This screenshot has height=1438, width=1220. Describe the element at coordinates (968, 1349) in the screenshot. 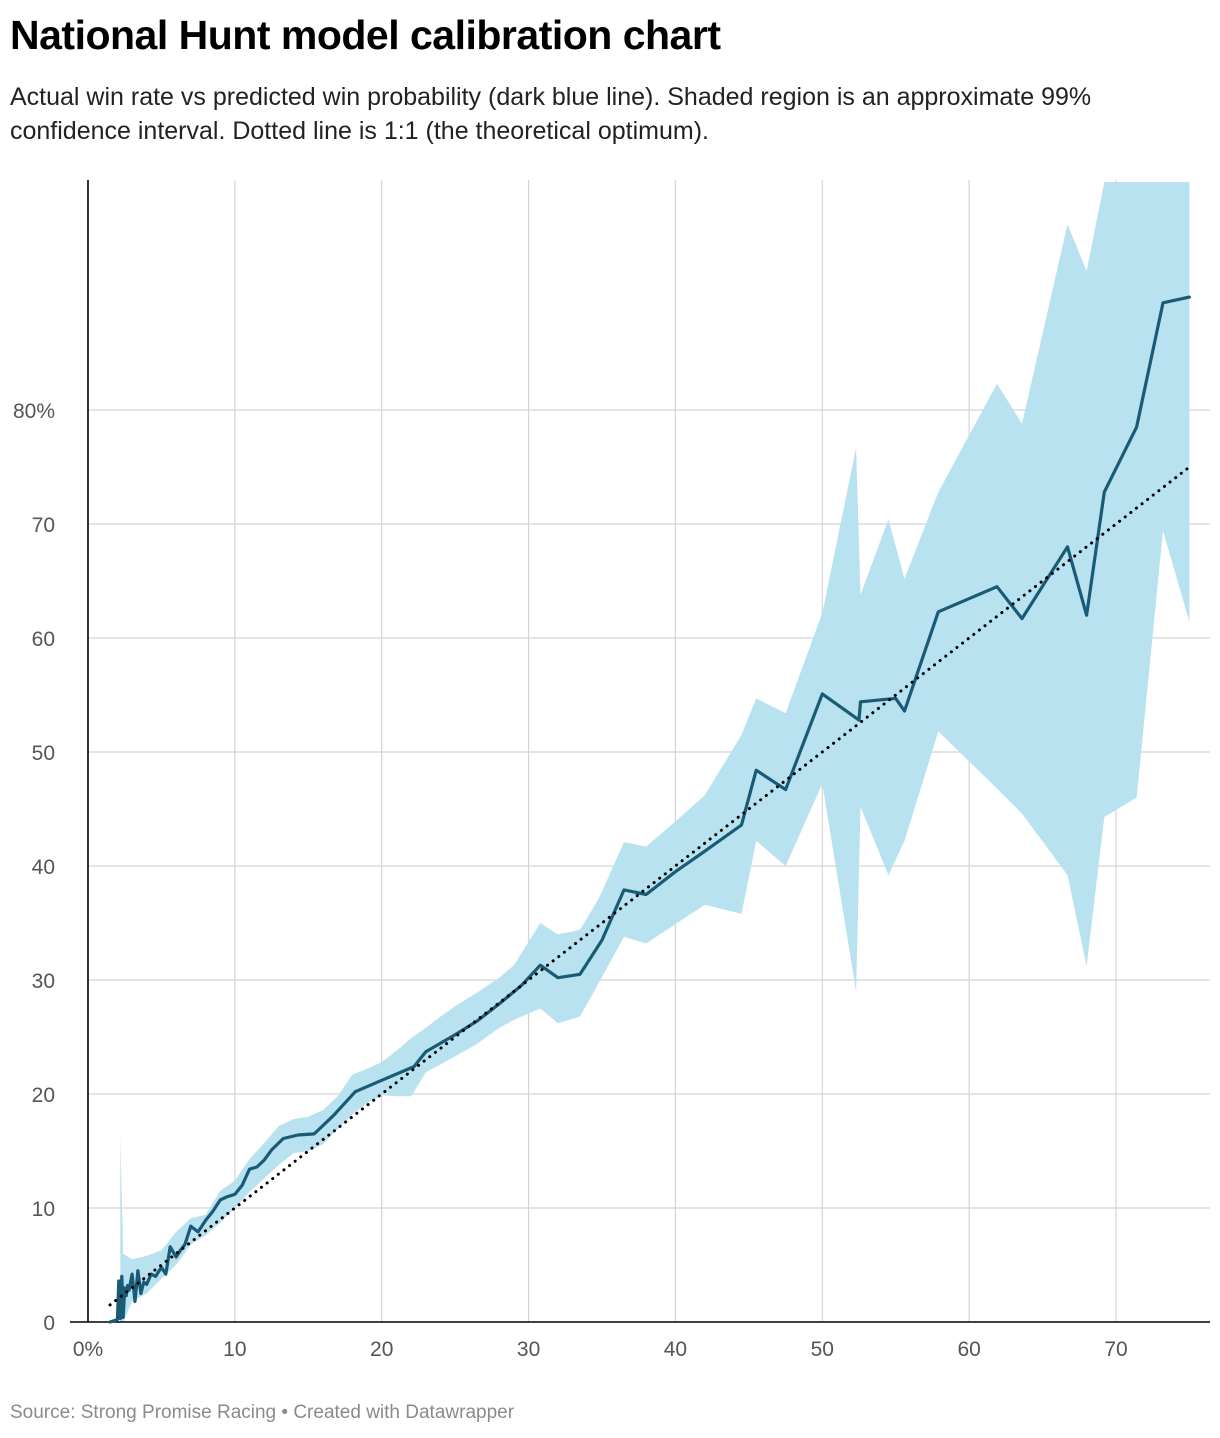

I see `x-tick-label: 60` at that location.